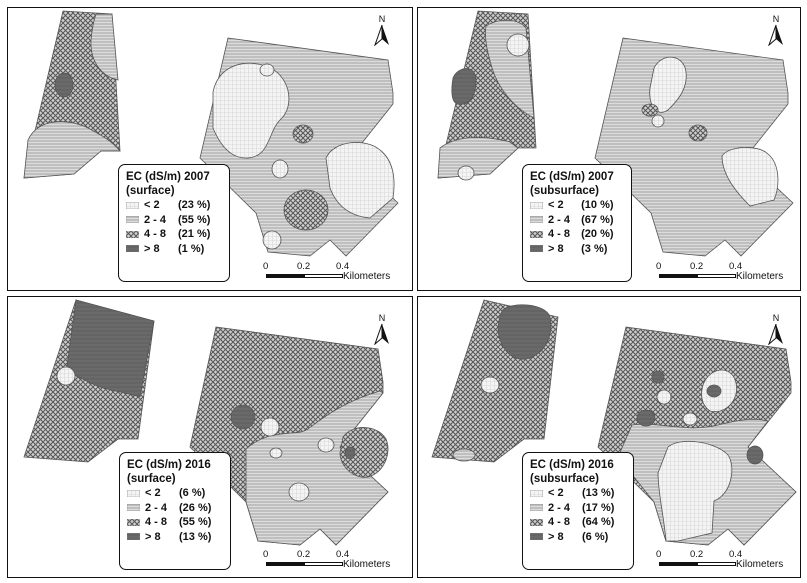  What do you see at coordinates (577, 205) in the screenshot?
I see `legend-row-lt2: < 2 (10 %)` at bounding box center [577, 205].